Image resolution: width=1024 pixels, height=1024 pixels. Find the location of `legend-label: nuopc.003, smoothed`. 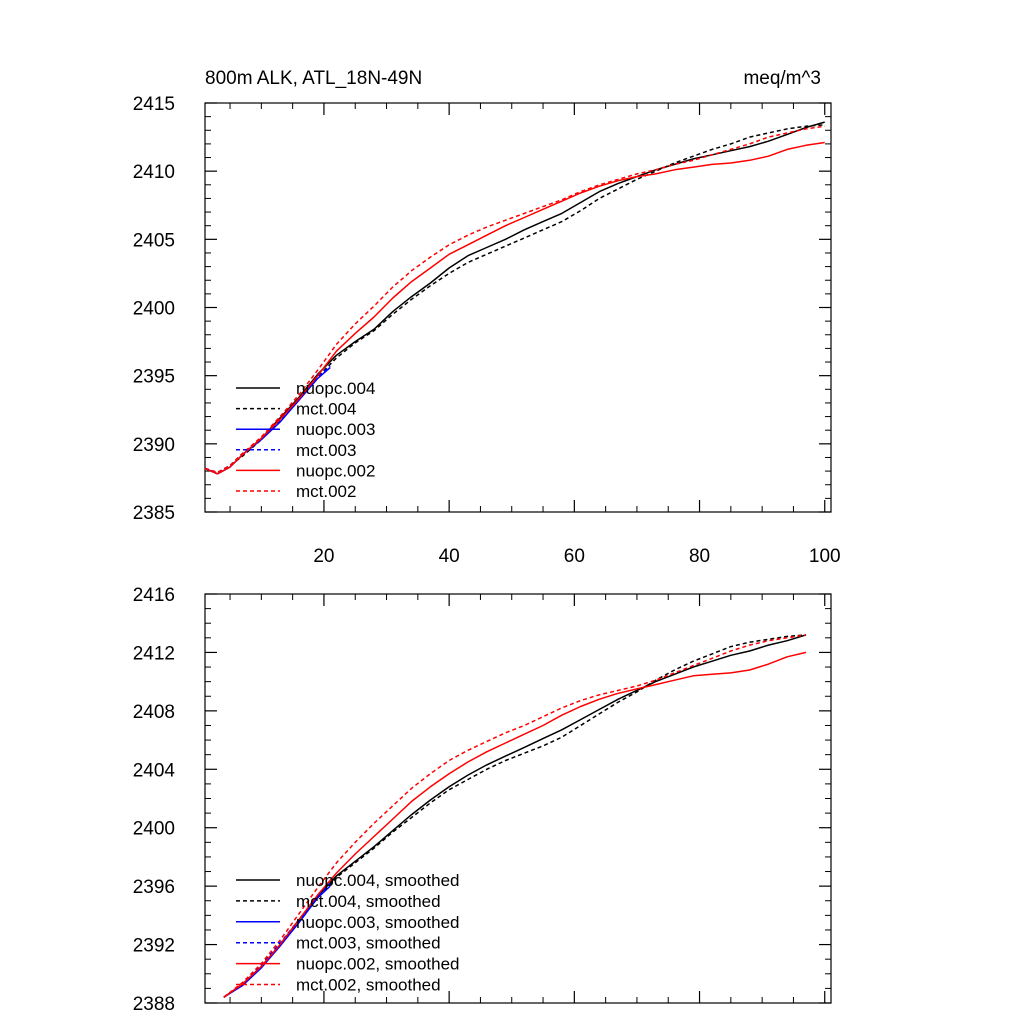

legend-label: nuopc.003, smoothed is located at coordinates (378, 922).